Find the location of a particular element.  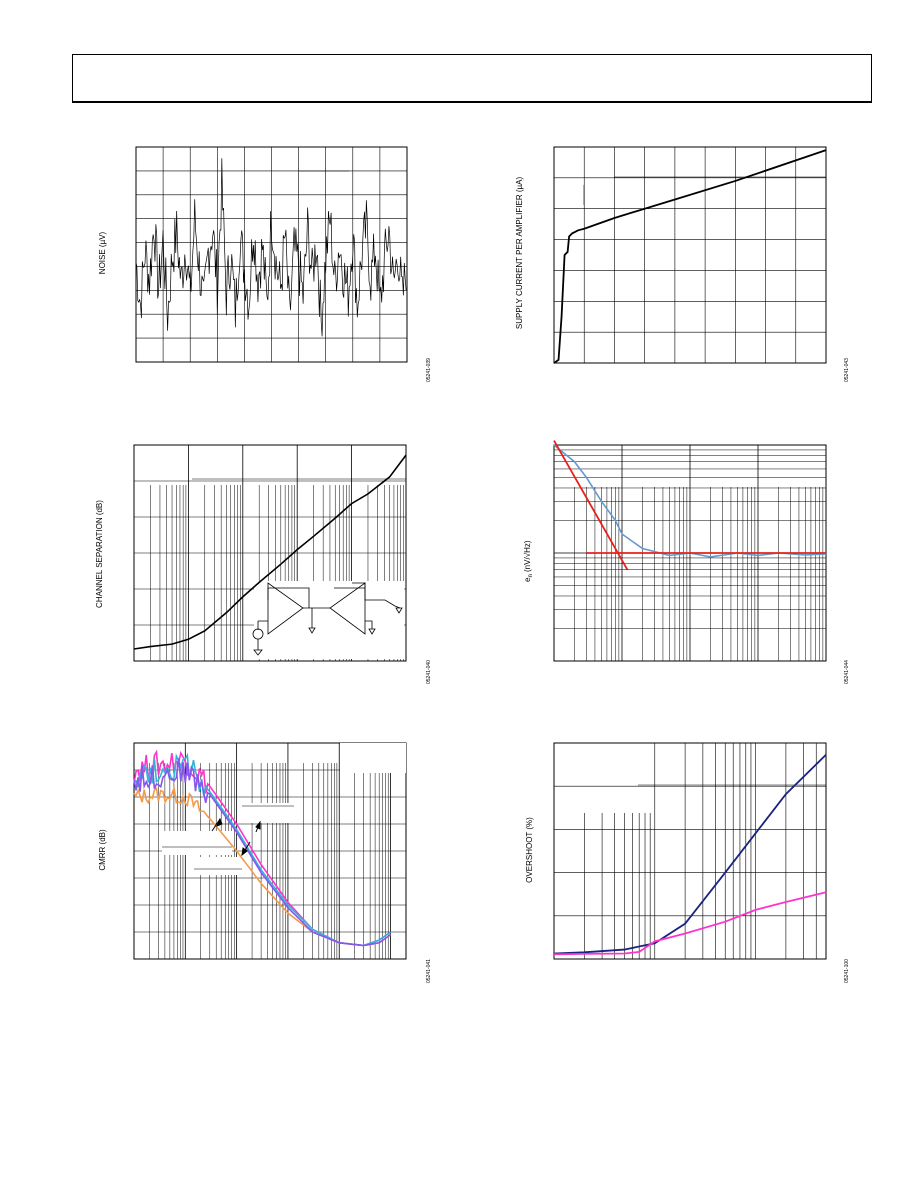

overshoot-frame is located at coordinates (690, 851).